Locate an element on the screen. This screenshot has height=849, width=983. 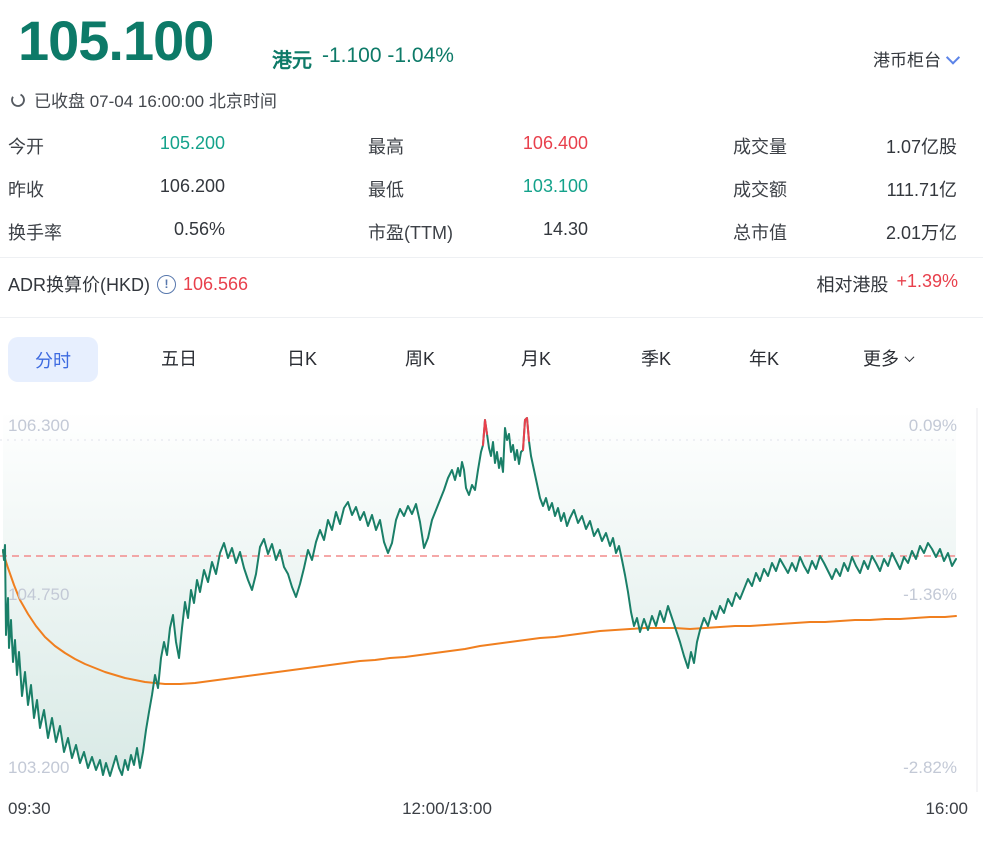
stat-label-turnover-rate: 换手率 is located at coordinates (35, 233).